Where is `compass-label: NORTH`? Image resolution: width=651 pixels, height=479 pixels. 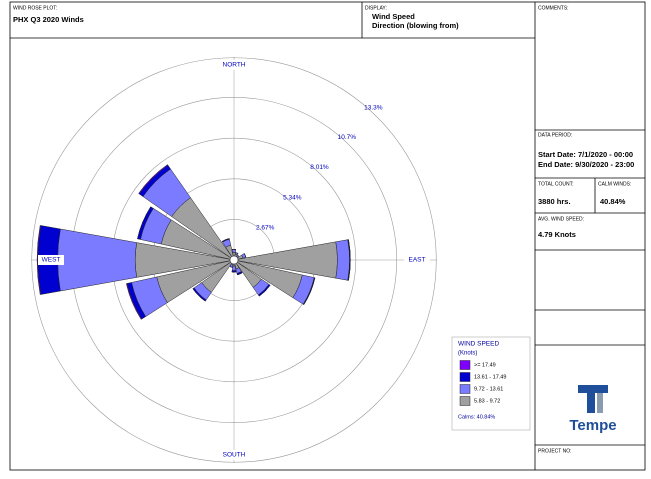
compass-label: NORTH is located at coordinates (234, 65).